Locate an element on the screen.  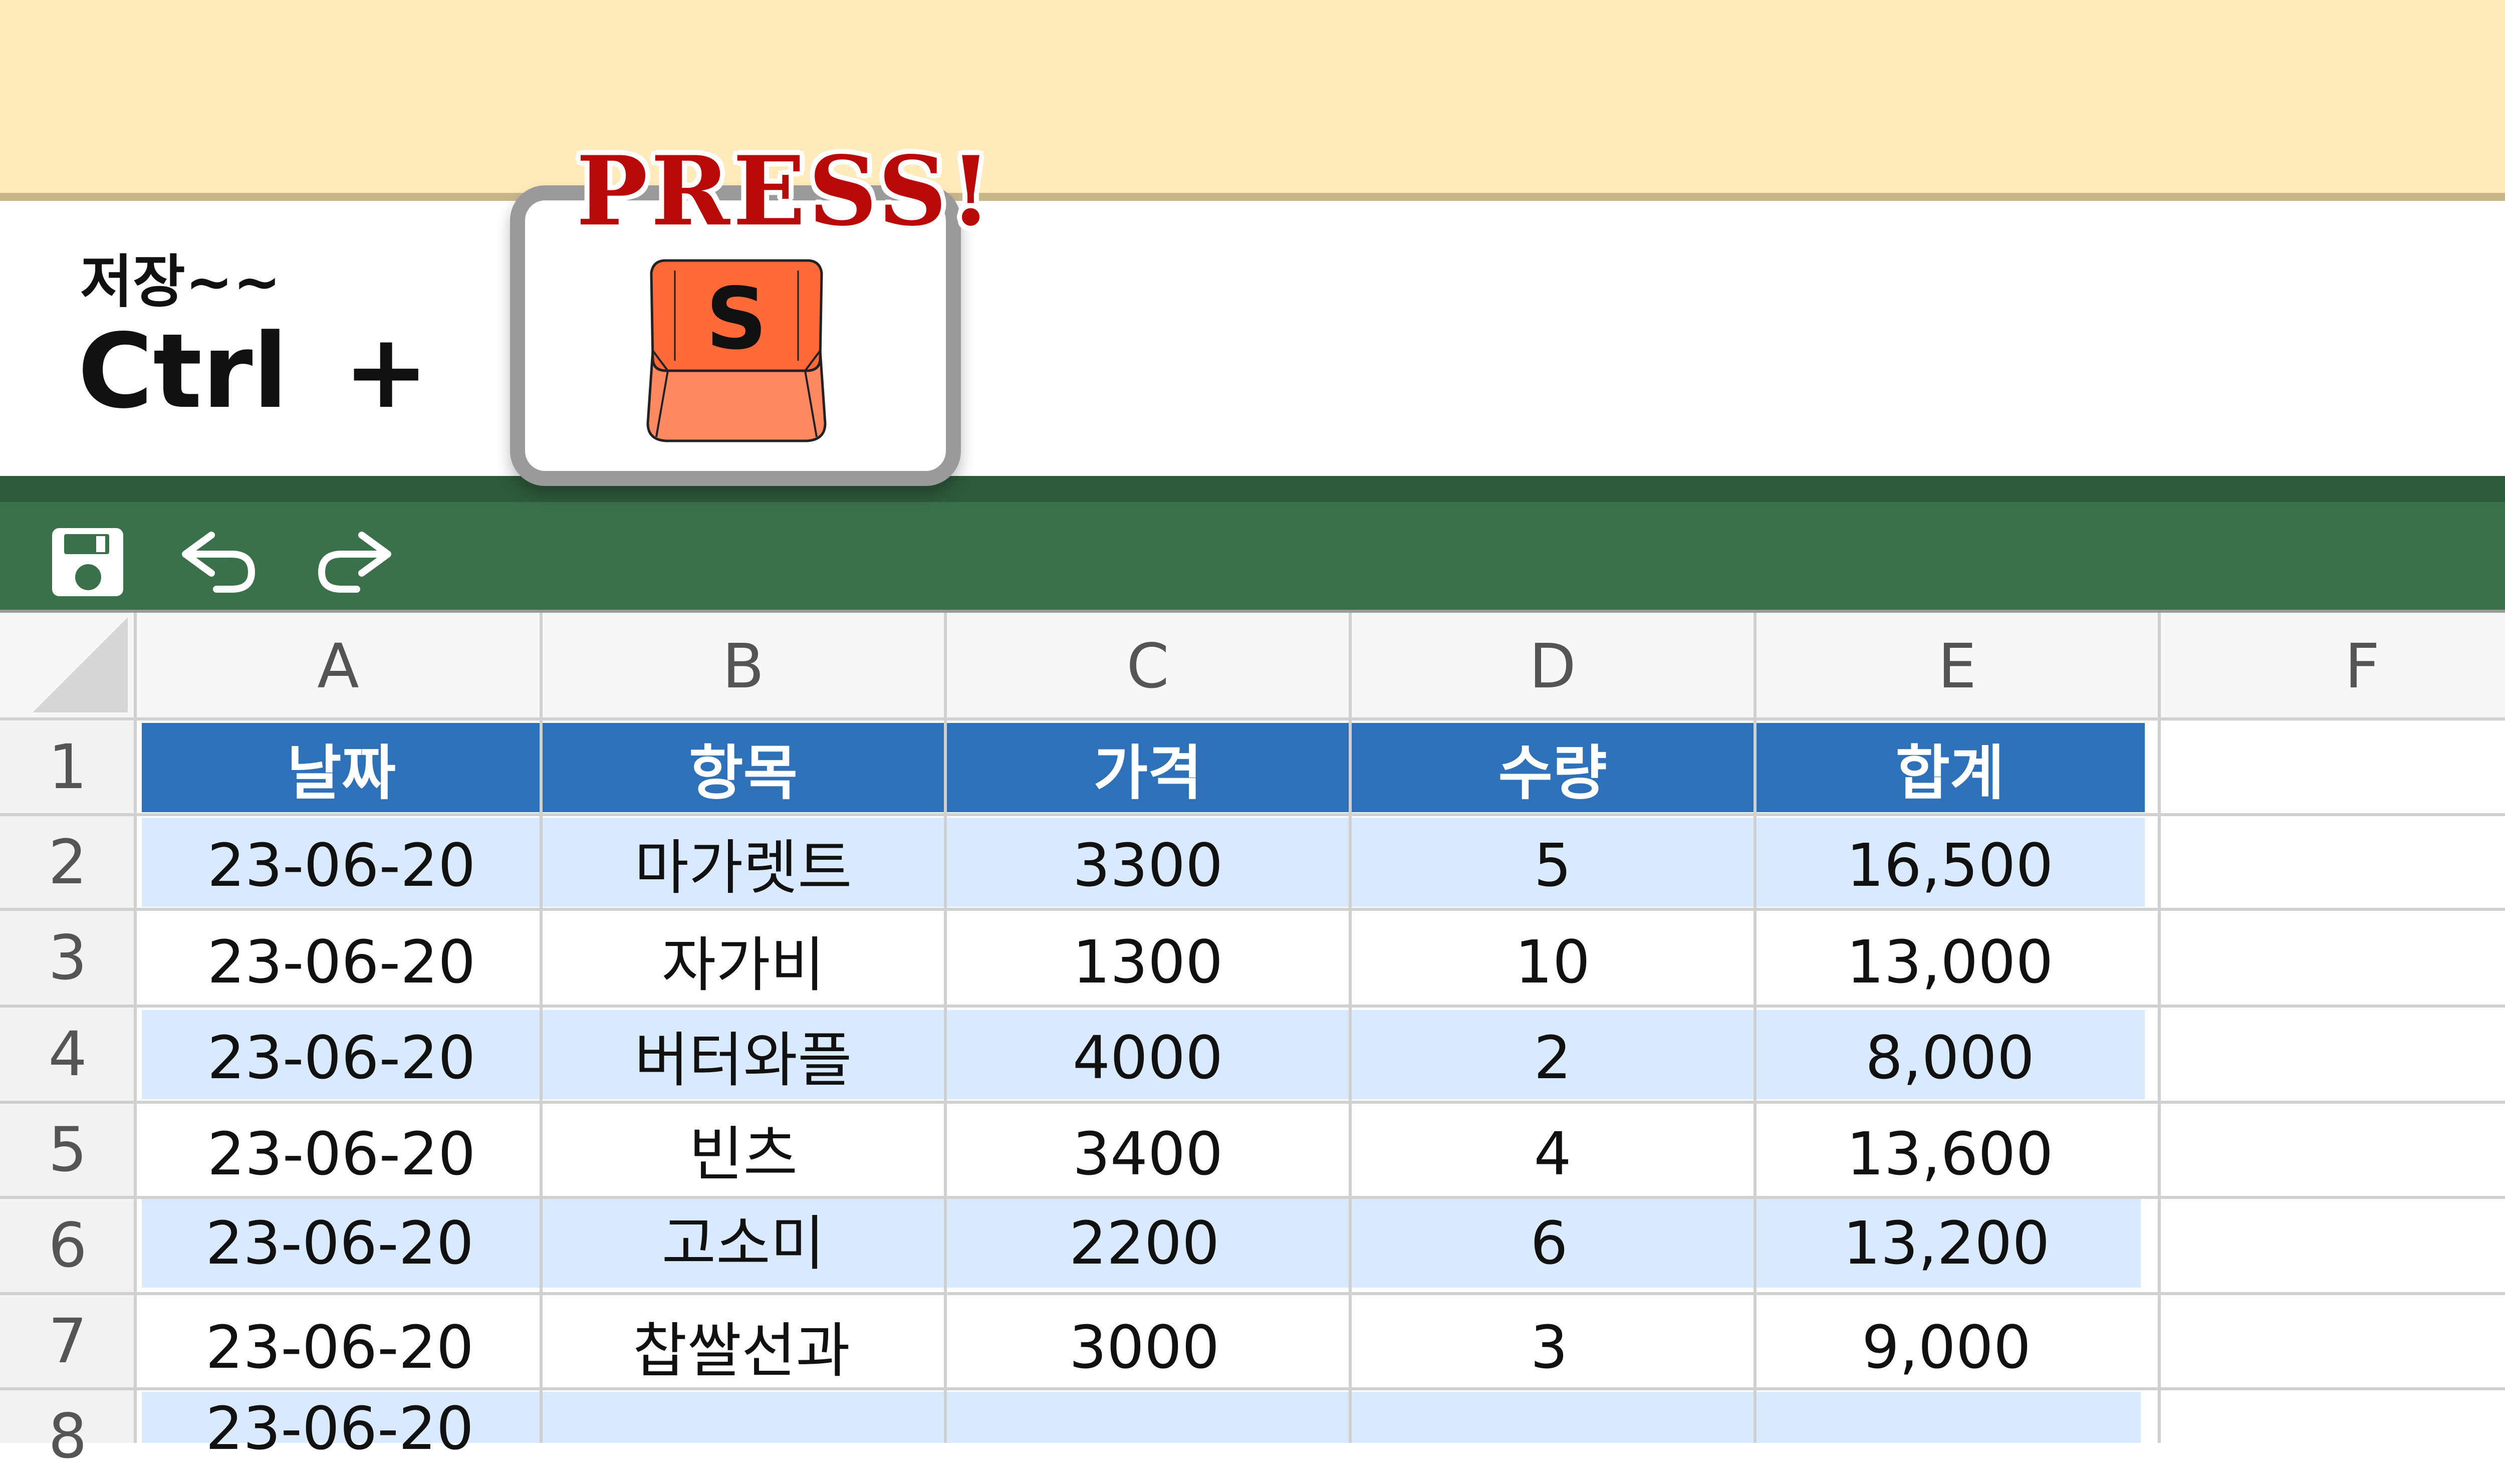
column-header-a: A is located at coordinates (338, 666).